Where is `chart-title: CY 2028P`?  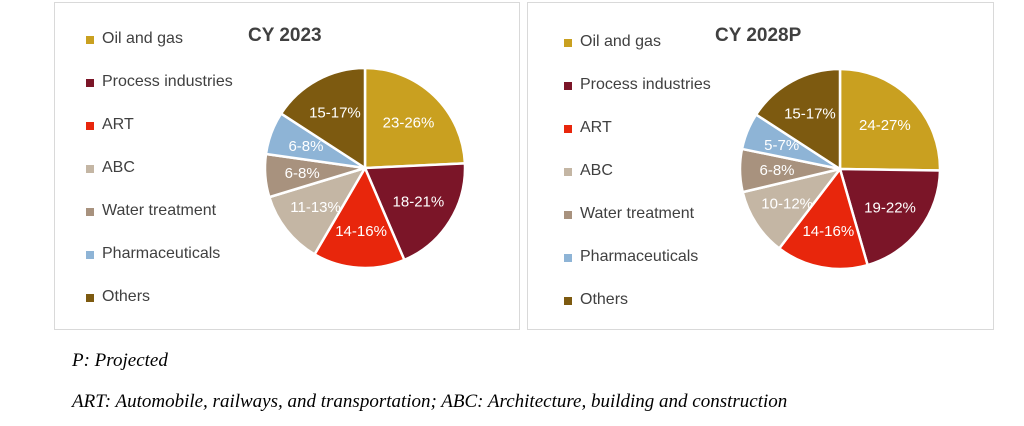
chart-title: CY 2028P is located at coordinates (758, 35).